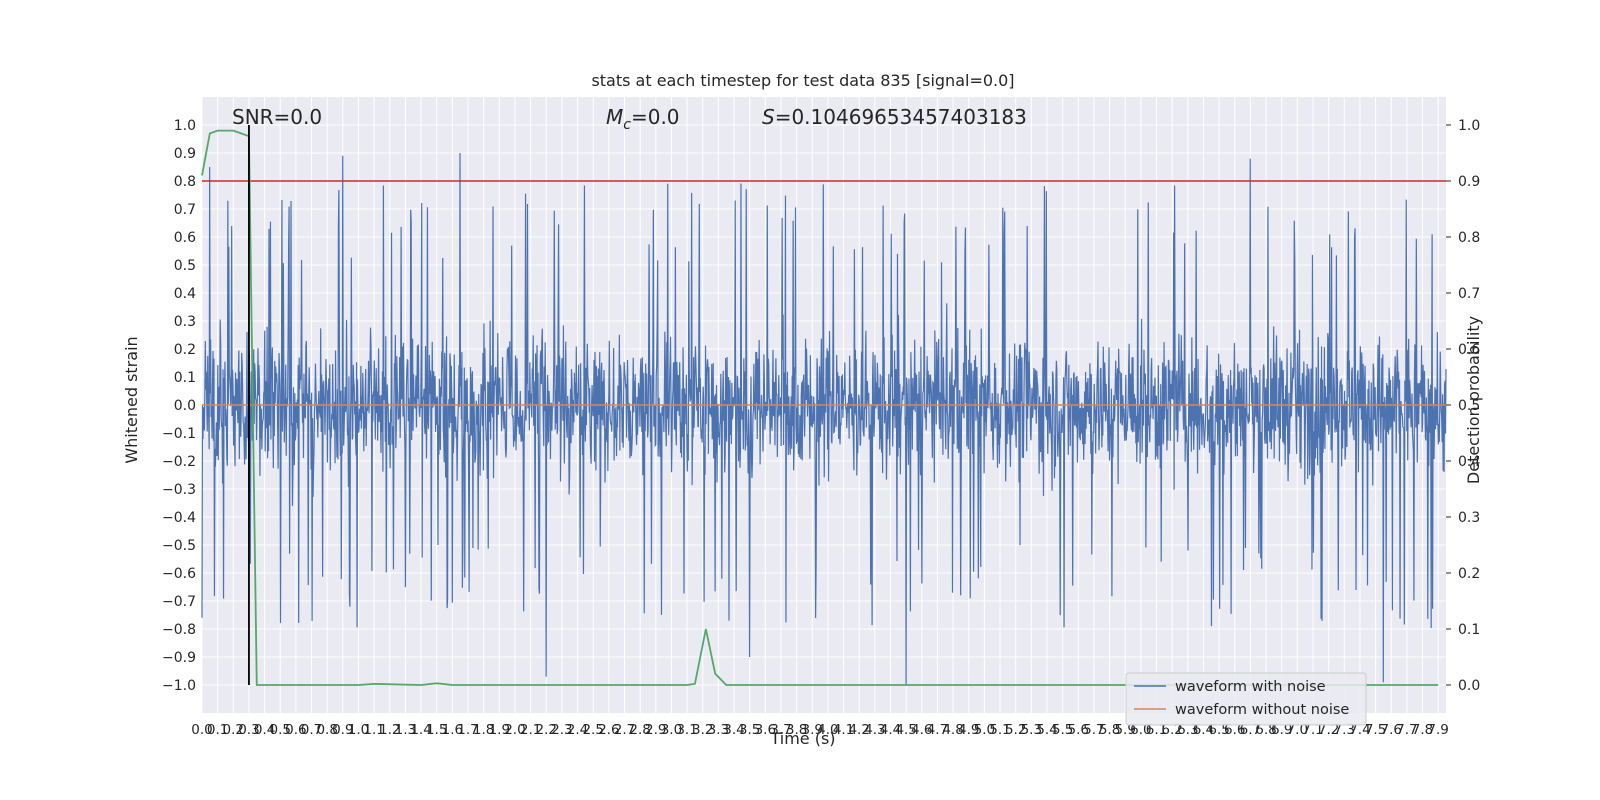  I want to click on x-tick-label: 6.4, so click(1203, 730).